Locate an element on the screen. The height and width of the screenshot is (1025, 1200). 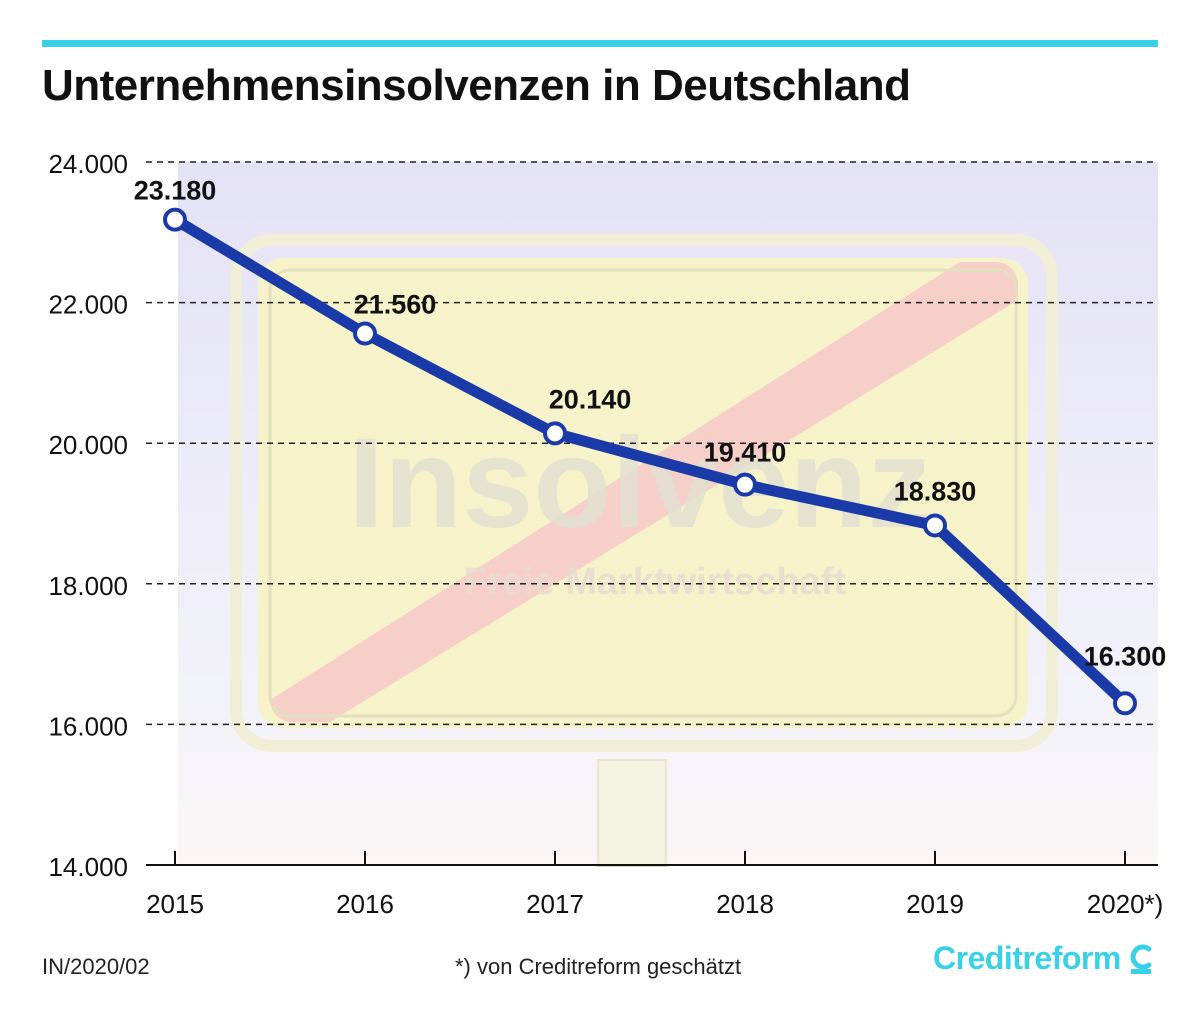
data-label: 20.140 is located at coordinates (590, 399).